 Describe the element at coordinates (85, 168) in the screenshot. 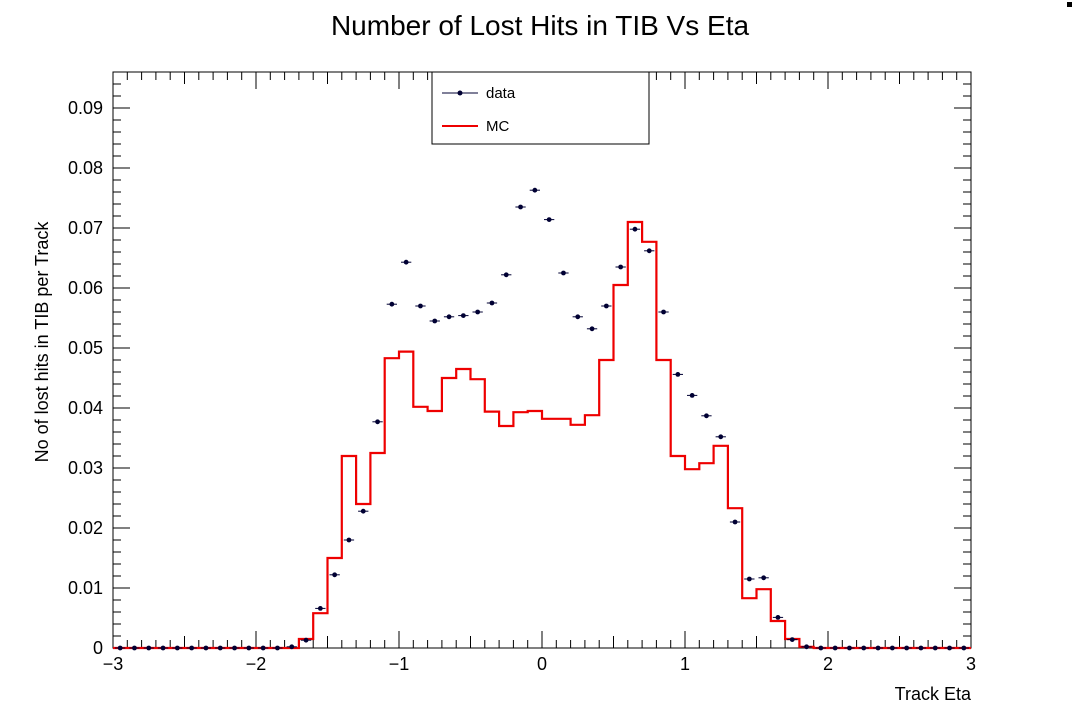

I see `y-tick-label: 0.08` at that location.